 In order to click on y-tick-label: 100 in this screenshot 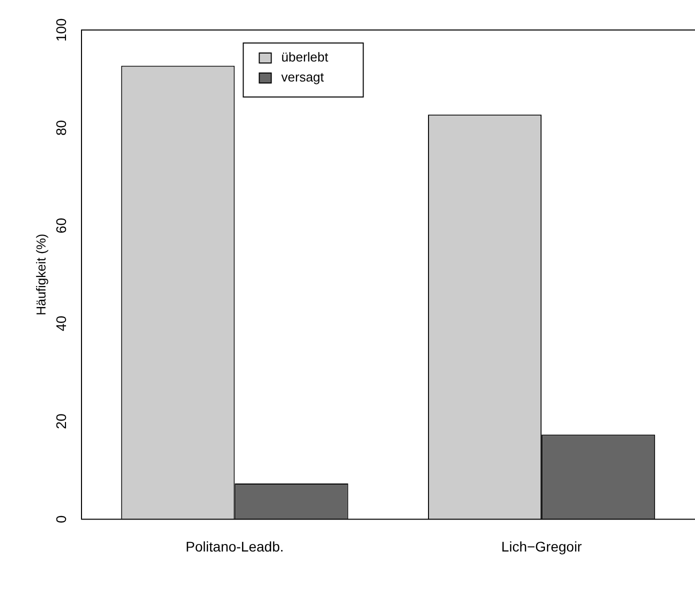, I will do `click(61, 30)`.